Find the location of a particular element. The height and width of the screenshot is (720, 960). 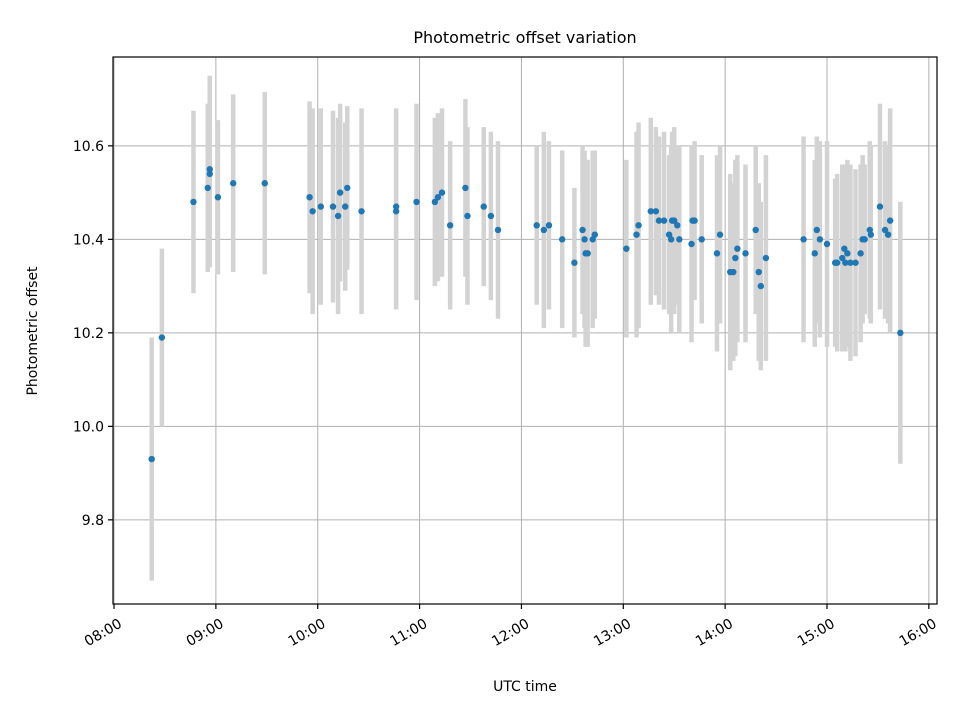

y-tick-label: 9.8 is located at coordinates (93, 521).